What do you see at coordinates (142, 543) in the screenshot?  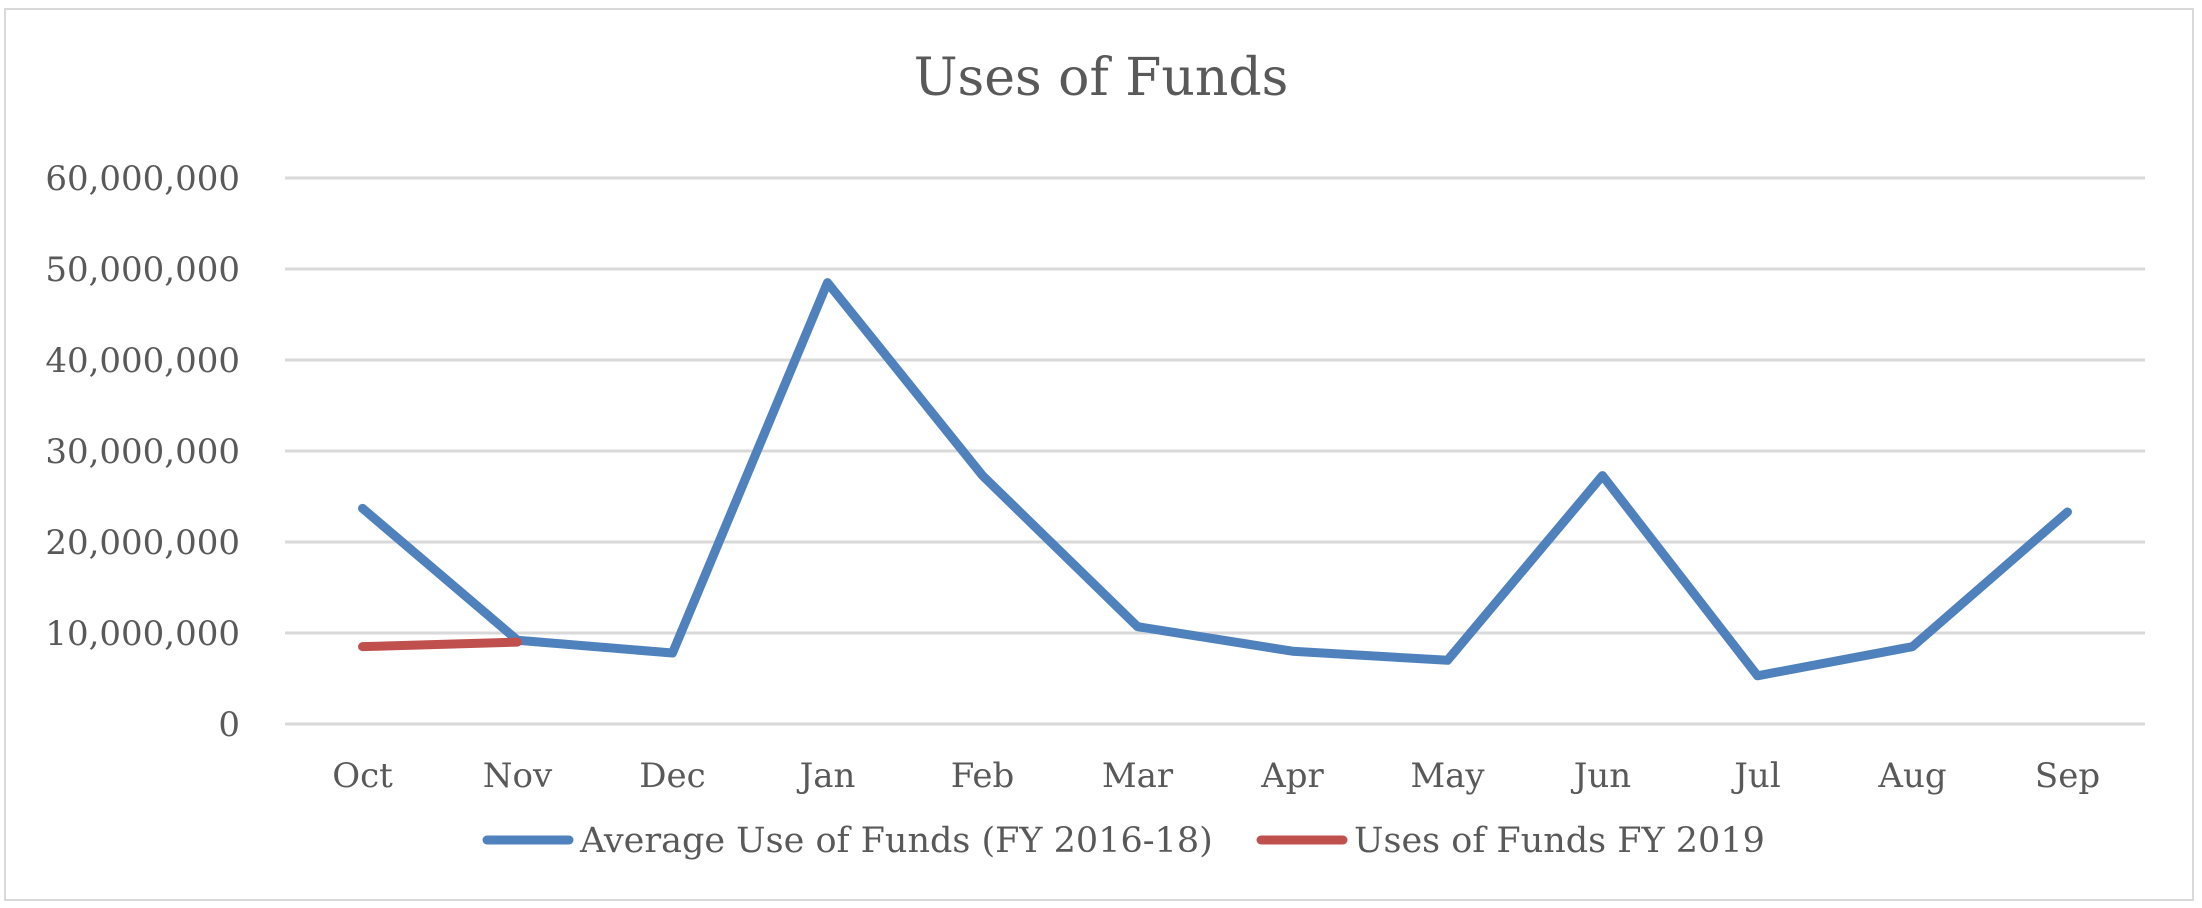 I see `y-tick-label: 20,000,000` at bounding box center [142, 543].